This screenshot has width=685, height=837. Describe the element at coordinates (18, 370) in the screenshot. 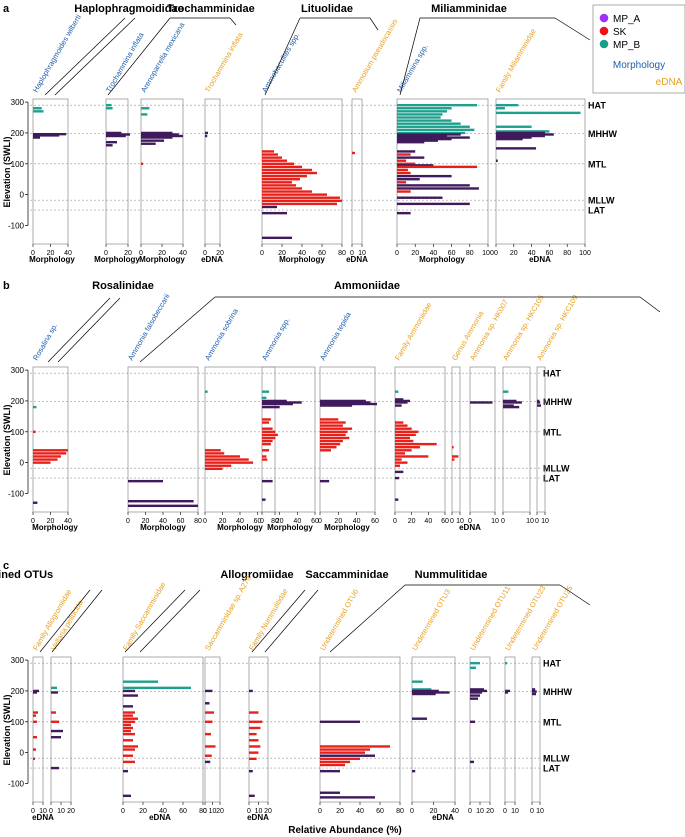

I see `y-tick-label: 300` at that location.